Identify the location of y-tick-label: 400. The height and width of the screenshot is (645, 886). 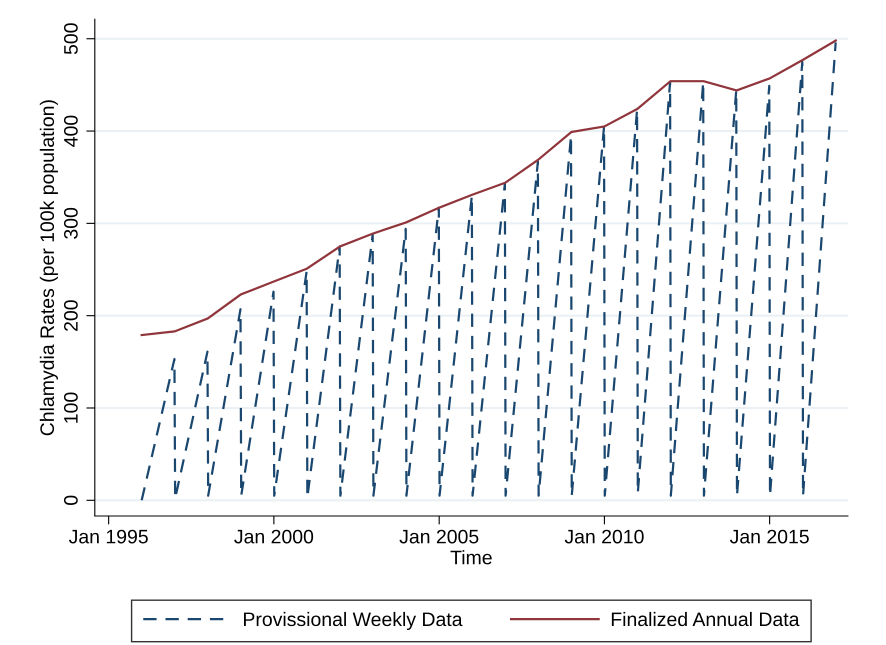
(71, 131).